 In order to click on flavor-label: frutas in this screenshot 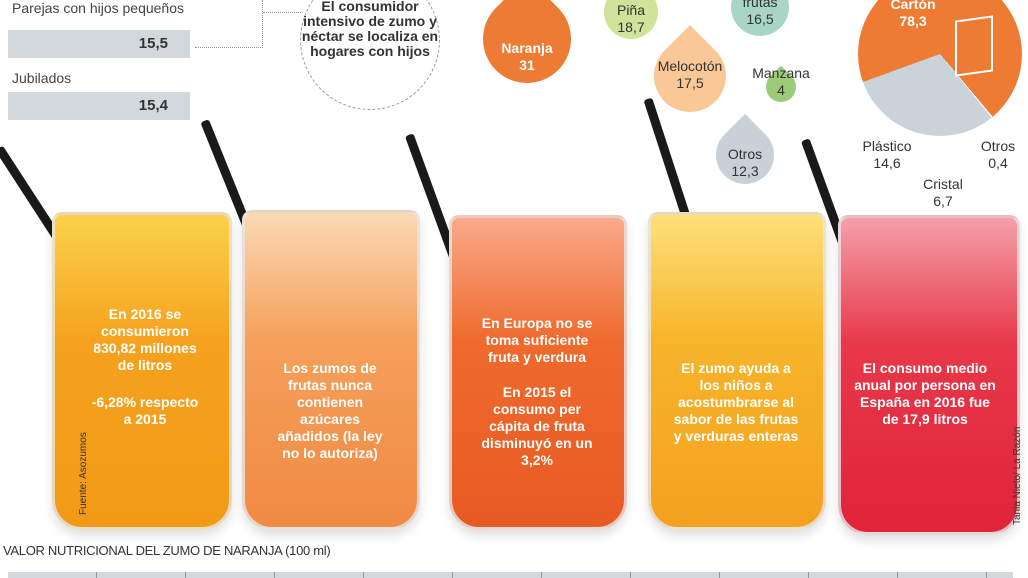, I will do `click(760, 5)`.